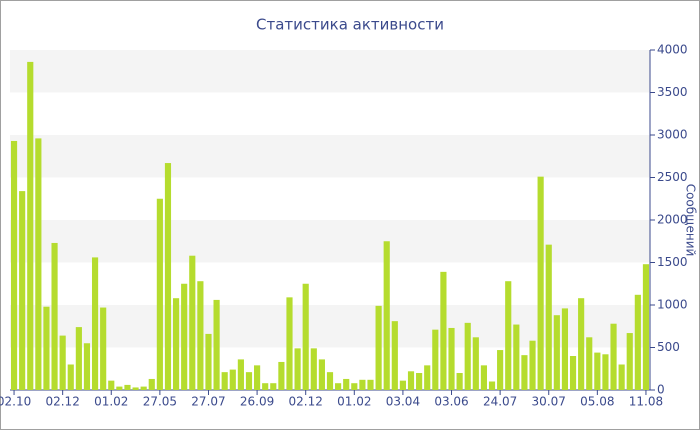 This screenshot has width=700, height=430. What do you see at coordinates (661, 390) in the screenshot?
I see `y-tick-label: 0` at bounding box center [661, 390].